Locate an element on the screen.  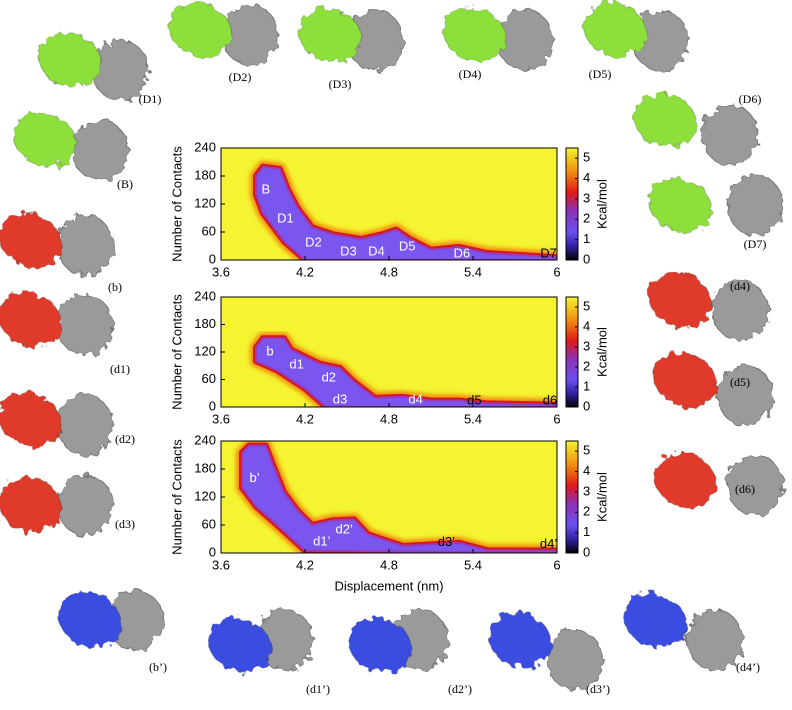
structure-label: (D5) is located at coordinates (600, 74).